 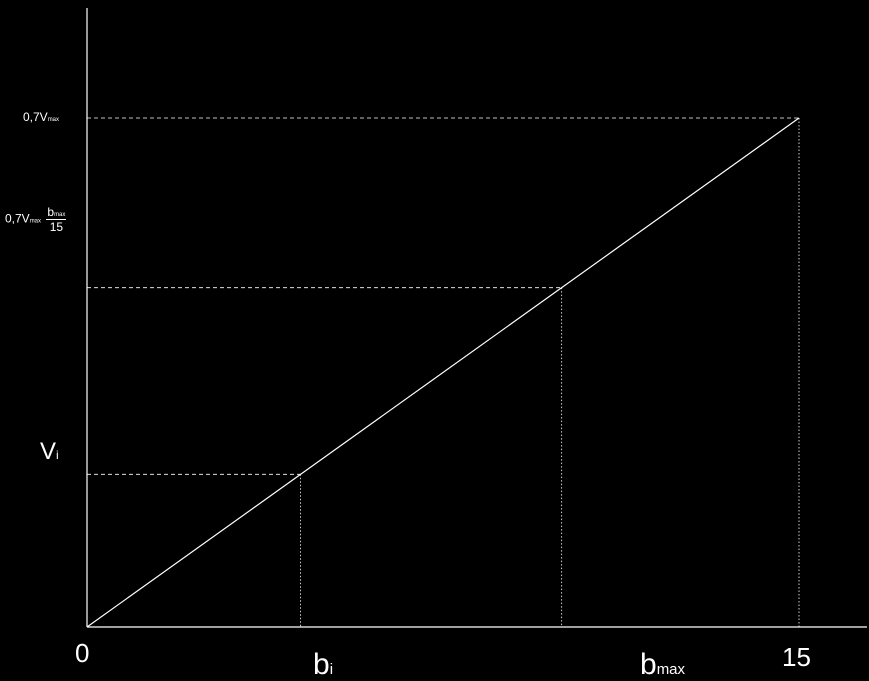 What do you see at coordinates (41, 117) in the screenshot?
I see `y-label-07vmax: 0,7Vmax` at bounding box center [41, 117].